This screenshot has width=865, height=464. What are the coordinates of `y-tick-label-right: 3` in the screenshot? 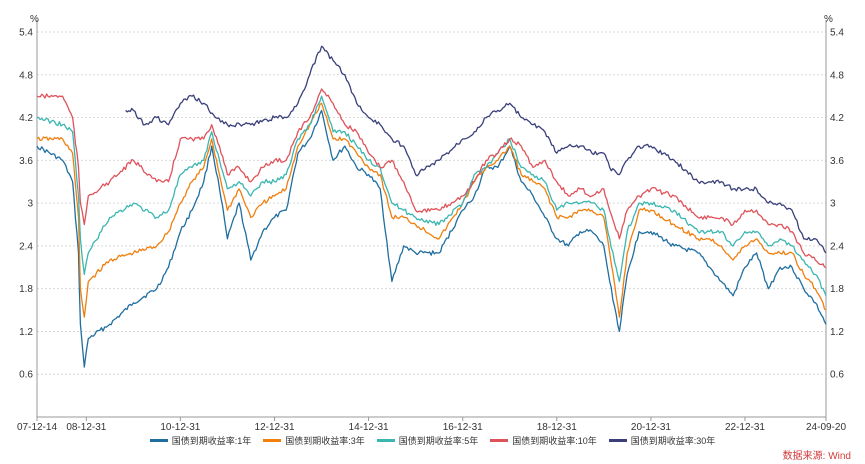 It's located at (833, 204).